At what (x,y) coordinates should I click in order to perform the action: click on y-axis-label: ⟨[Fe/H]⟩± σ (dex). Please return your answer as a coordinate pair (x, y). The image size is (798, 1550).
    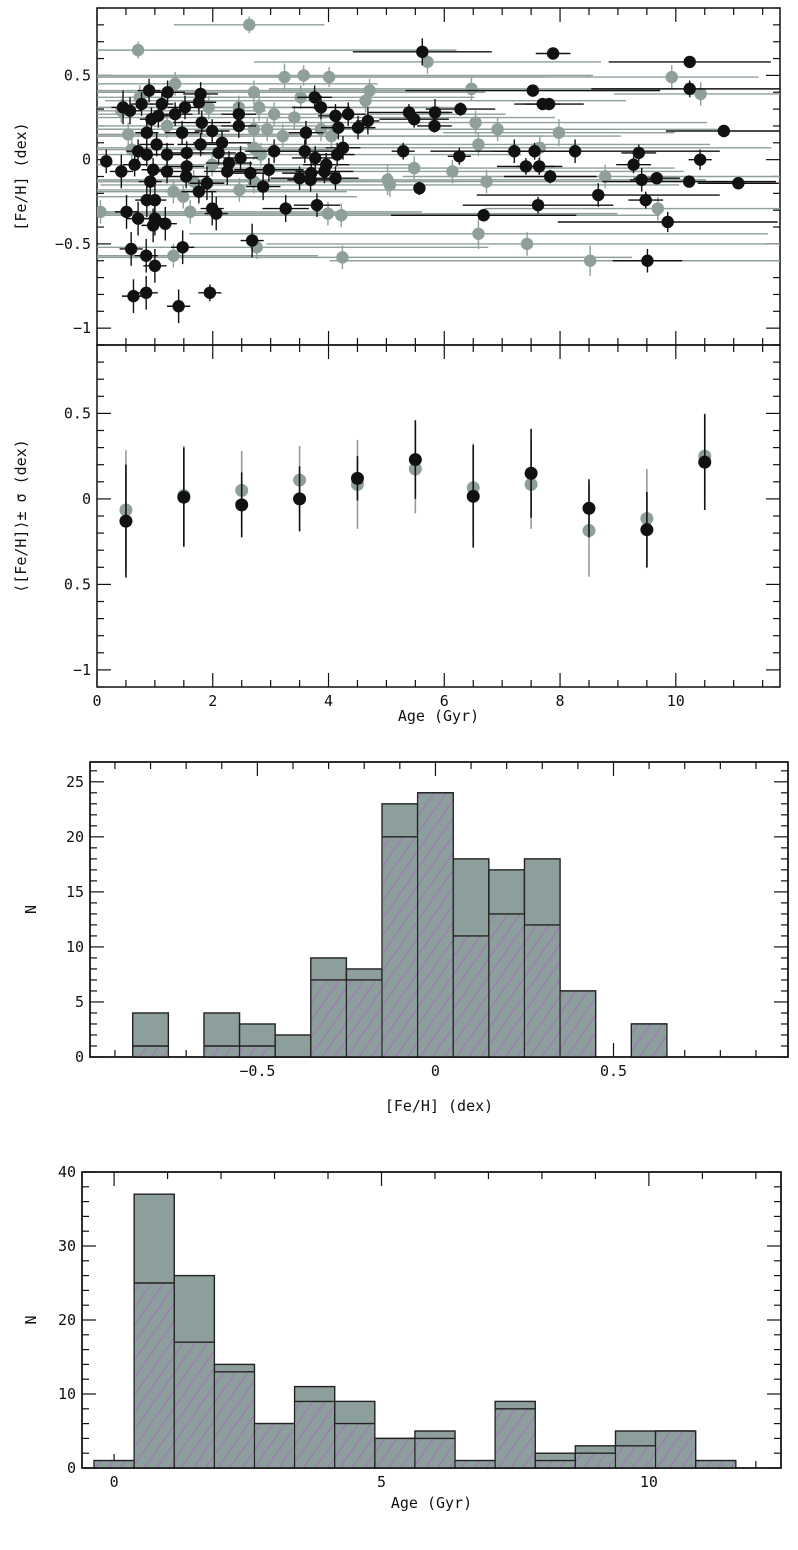
    Looking at the image, I should click on (21, 516).